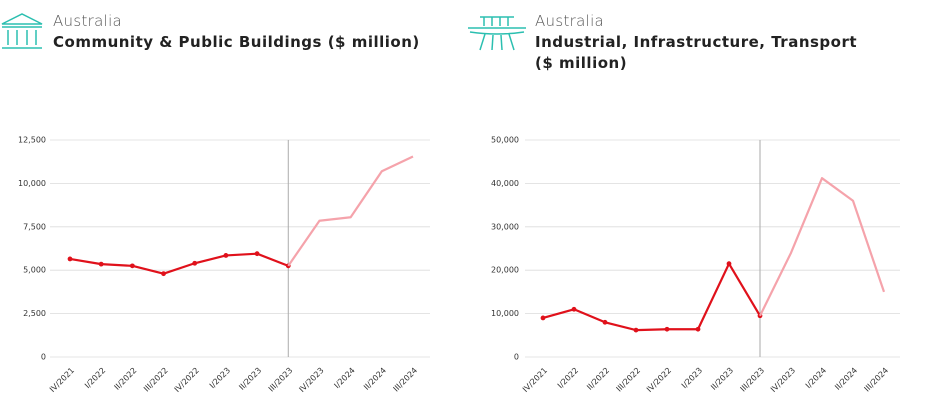 The width and height of the screenshot is (928, 420). What do you see at coordinates (22, 31) in the screenshot?
I see `icon-building` at bounding box center [22, 31].